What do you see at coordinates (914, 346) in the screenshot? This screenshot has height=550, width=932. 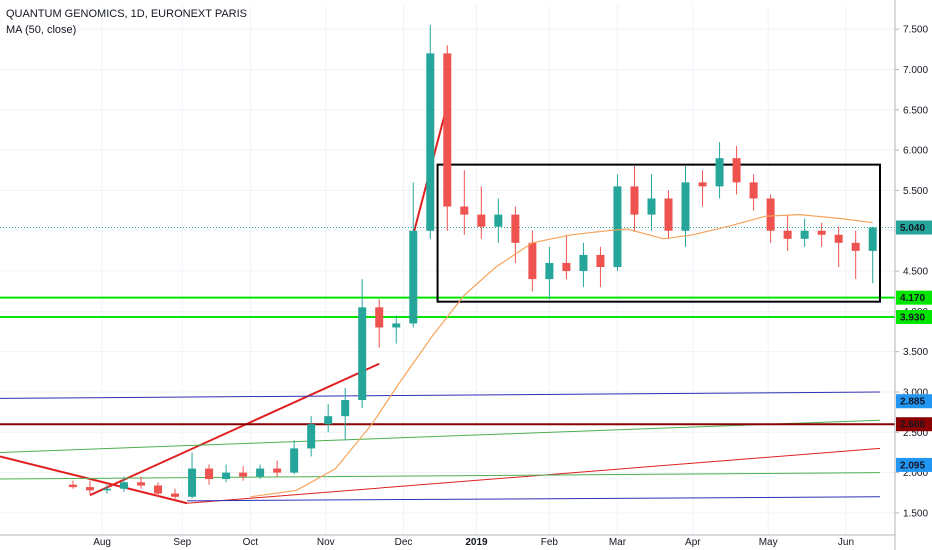 I see `price-badges: 5.040 4.170 3.930 2.885 2.600 2.095` at bounding box center [914, 346].